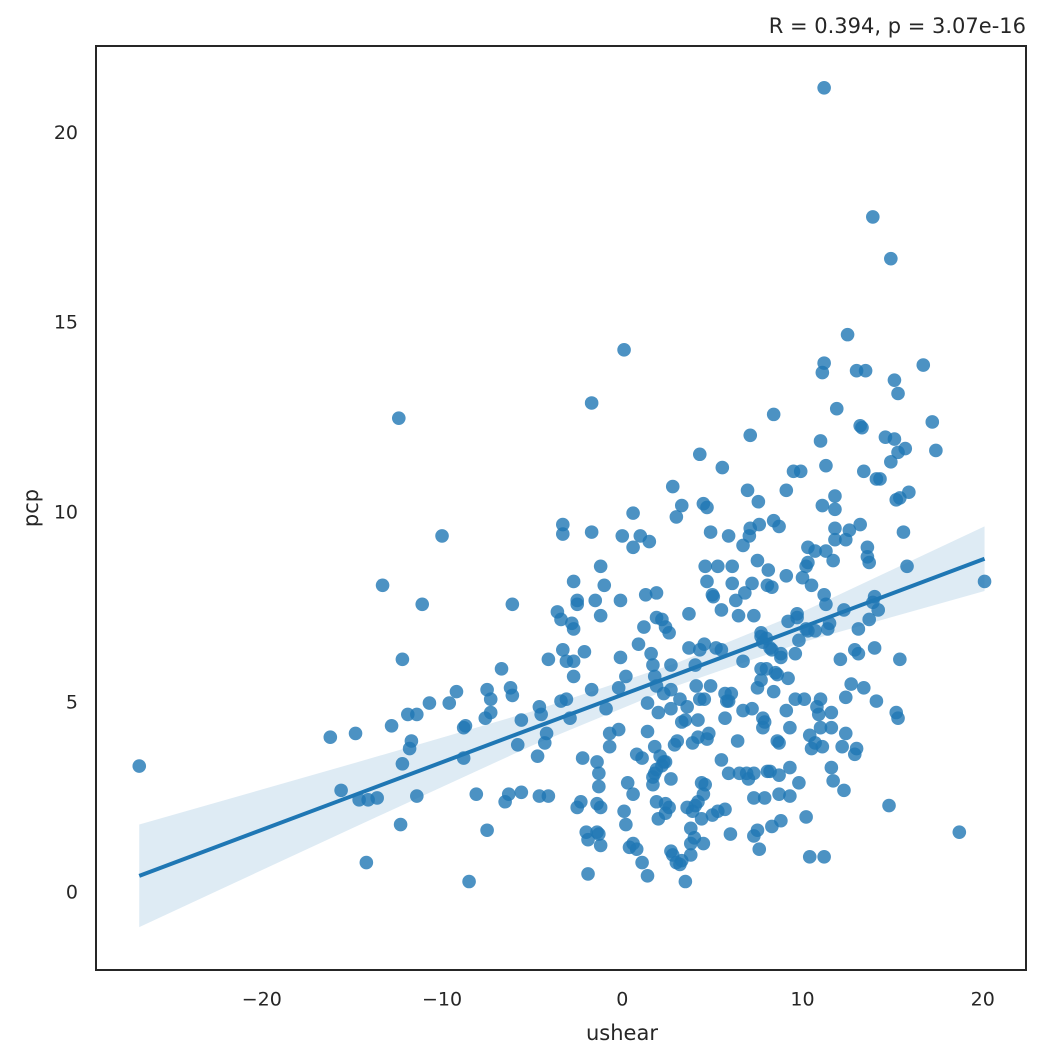 This screenshot has width=1041, height=1061. What do you see at coordinates (802, 1000) in the screenshot?
I see `x-tick-label: 10` at bounding box center [802, 1000].